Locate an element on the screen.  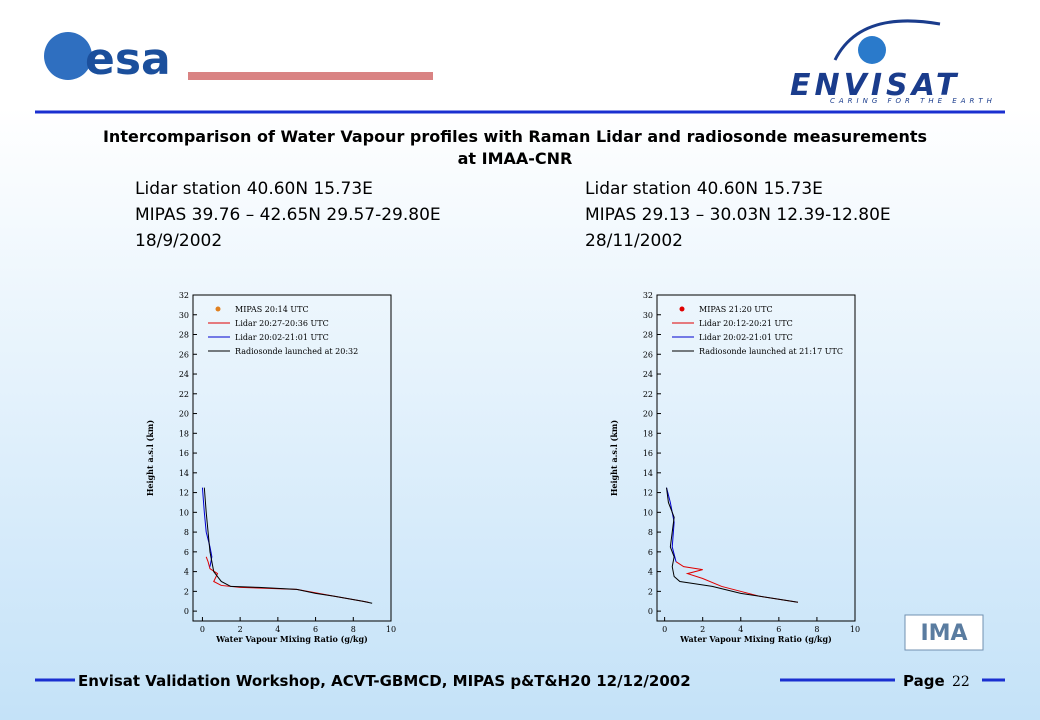
esa-logo-globe is located at coordinates (68, 56).